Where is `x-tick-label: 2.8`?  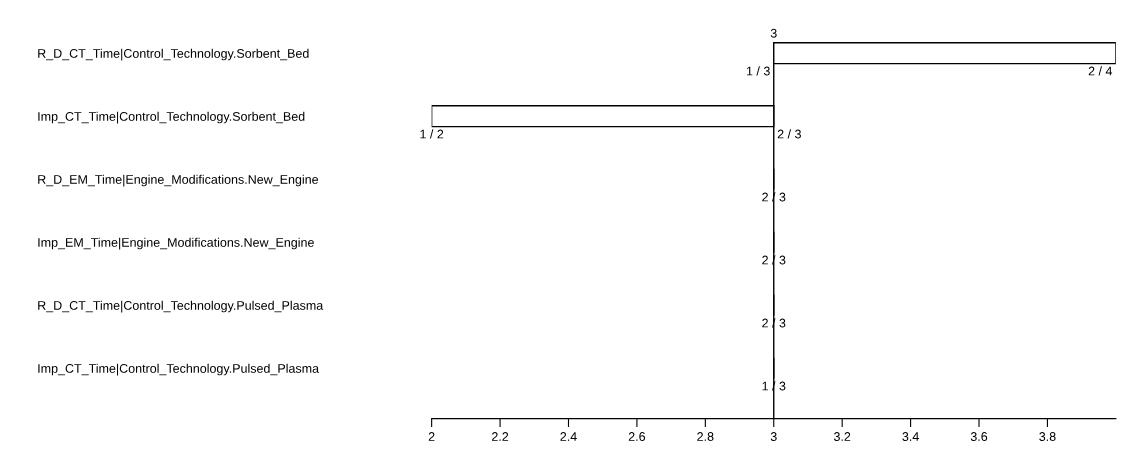
x-tick-label: 2.8 is located at coordinates (705, 436).